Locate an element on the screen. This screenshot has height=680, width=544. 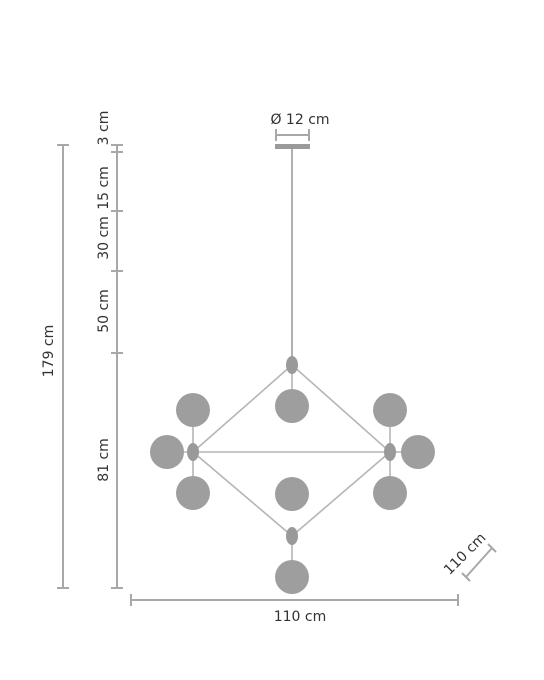
joint-top is located at coordinates (292, 365).